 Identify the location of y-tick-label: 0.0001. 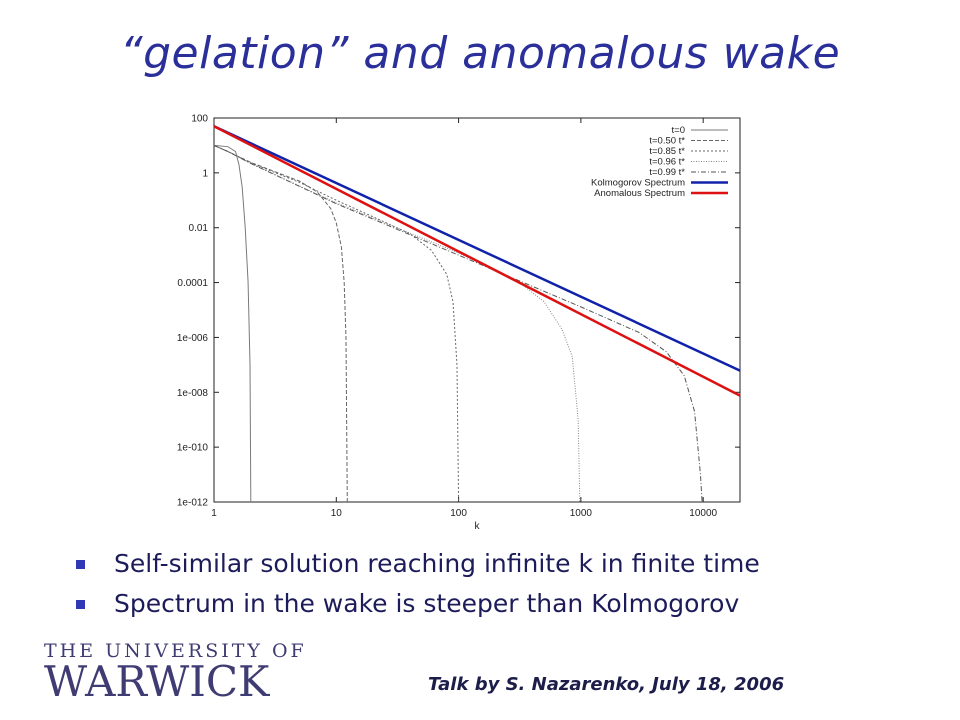
(192, 283).